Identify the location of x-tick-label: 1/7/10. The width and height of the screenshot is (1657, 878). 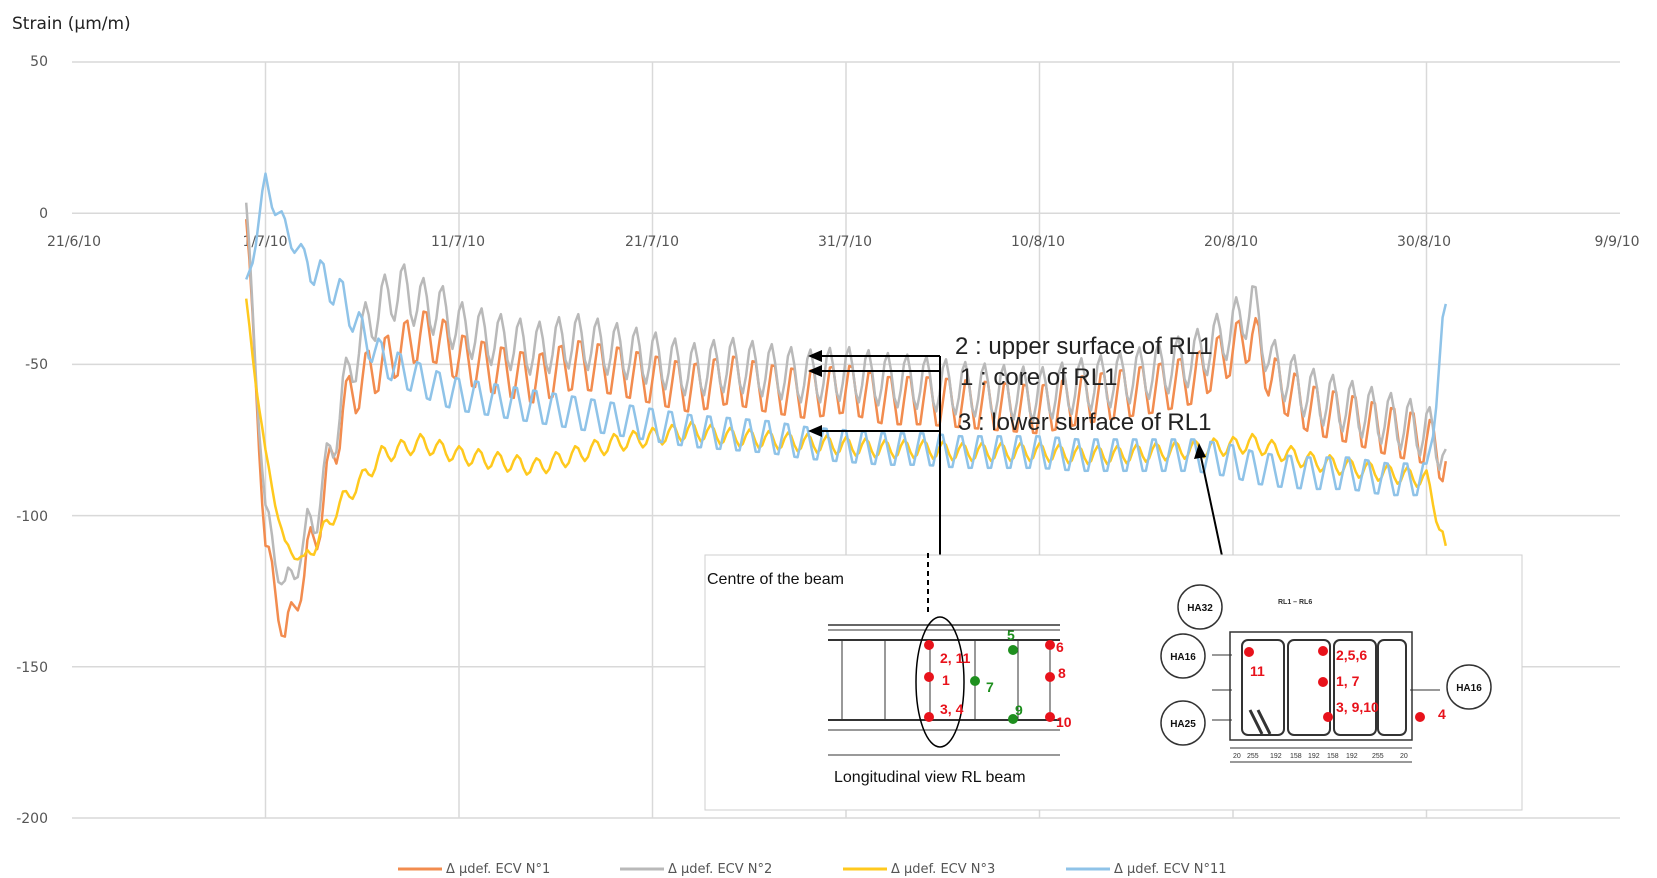
(264, 242).